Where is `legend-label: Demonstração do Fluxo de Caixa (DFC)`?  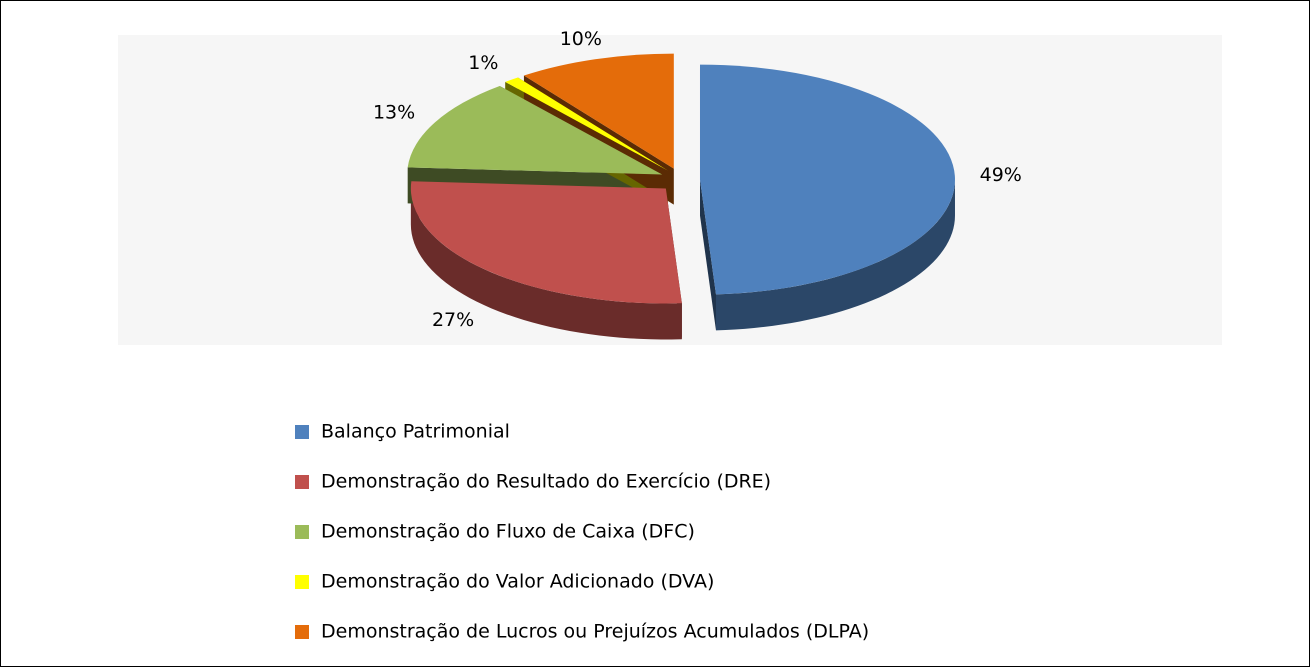 legend-label: Demonstração do Fluxo de Caixa (DFC) is located at coordinates (508, 532).